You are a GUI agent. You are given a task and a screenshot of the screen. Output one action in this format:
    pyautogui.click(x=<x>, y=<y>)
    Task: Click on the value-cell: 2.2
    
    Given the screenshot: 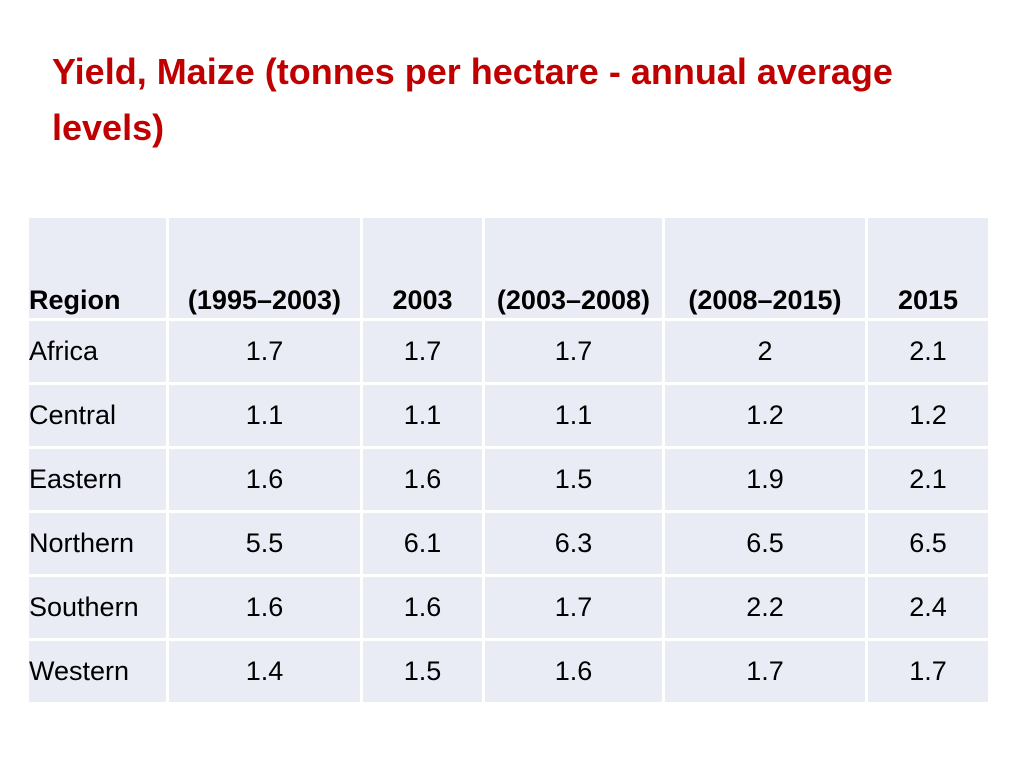 What is the action you would take?
    pyautogui.click(x=765, y=607)
    